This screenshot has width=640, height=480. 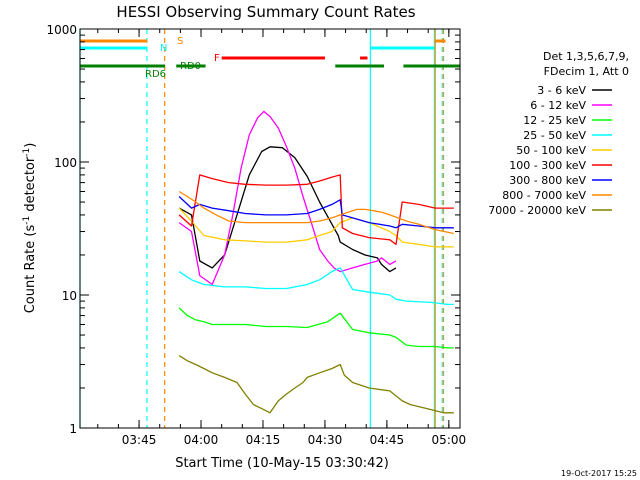 I want to click on x-tick-label-3: 04:30, so click(x=325, y=440).